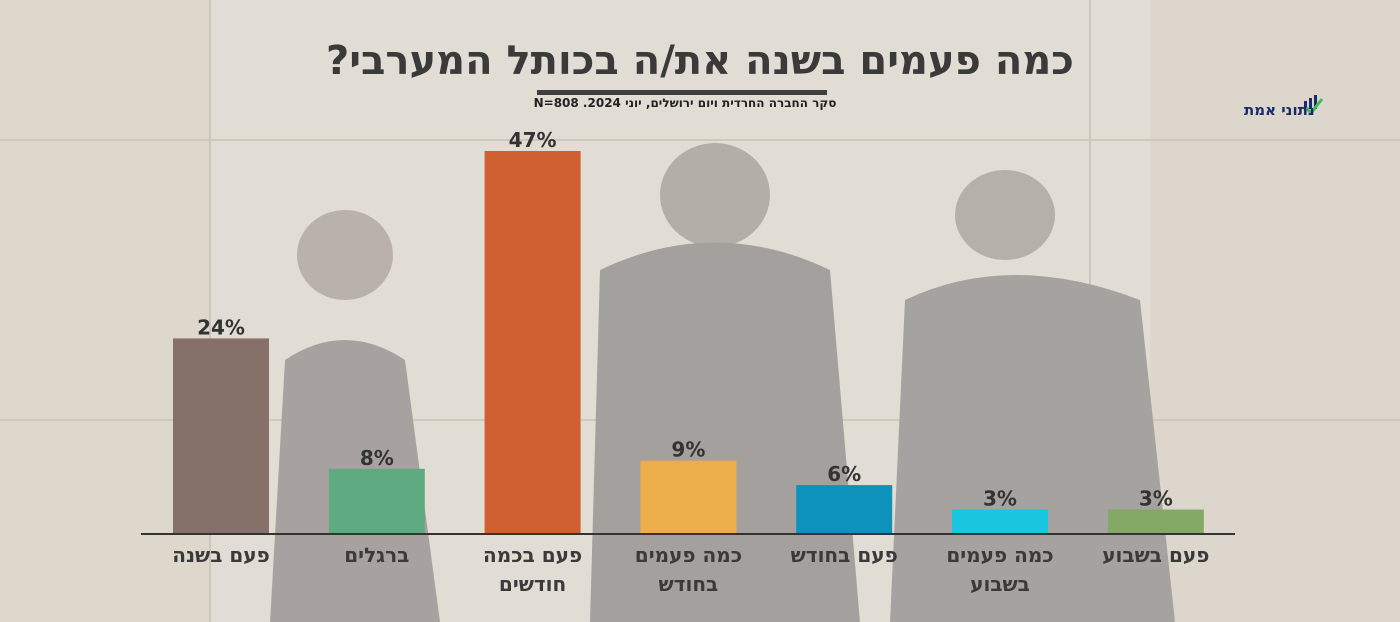 The width and height of the screenshot is (1400, 622). What do you see at coordinates (1000, 584) in the screenshot?
I see `category-label-6-line-2: בשבוע` at bounding box center [1000, 584].